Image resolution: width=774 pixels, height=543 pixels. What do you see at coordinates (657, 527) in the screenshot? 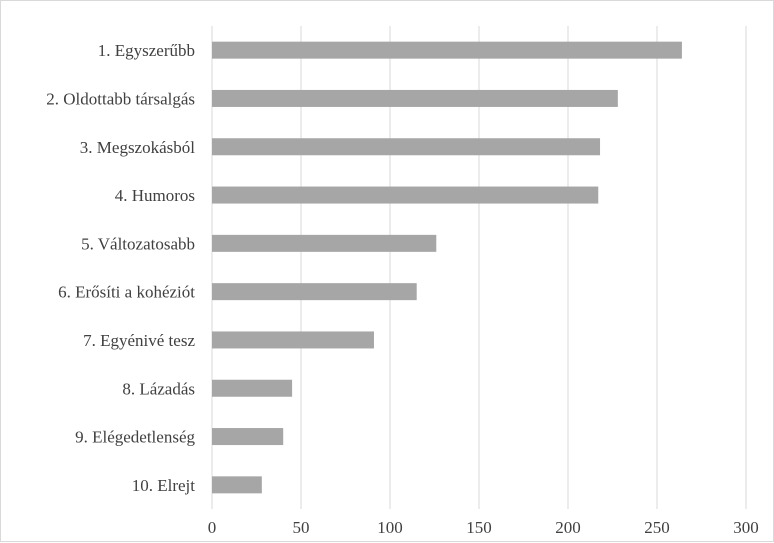
I see `x-tick-label: 250` at bounding box center [657, 527].